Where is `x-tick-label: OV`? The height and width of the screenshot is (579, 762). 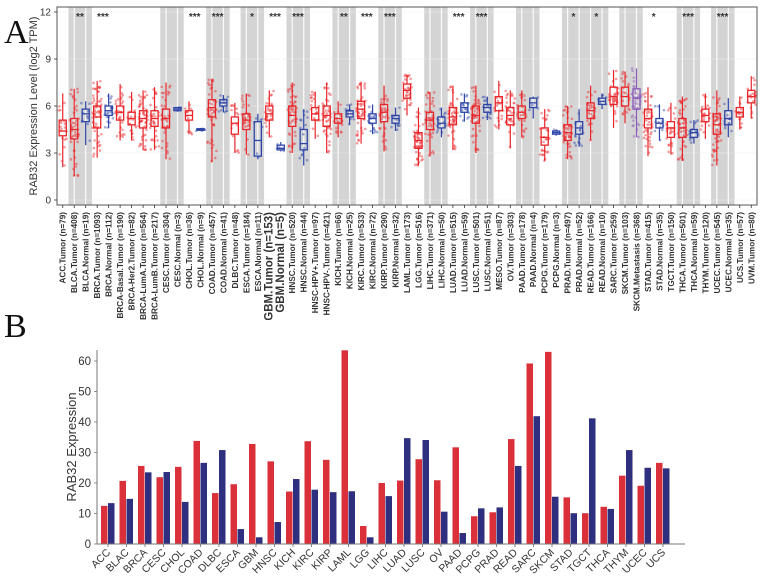 x-tick-label: OV is located at coordinates (436, 556).